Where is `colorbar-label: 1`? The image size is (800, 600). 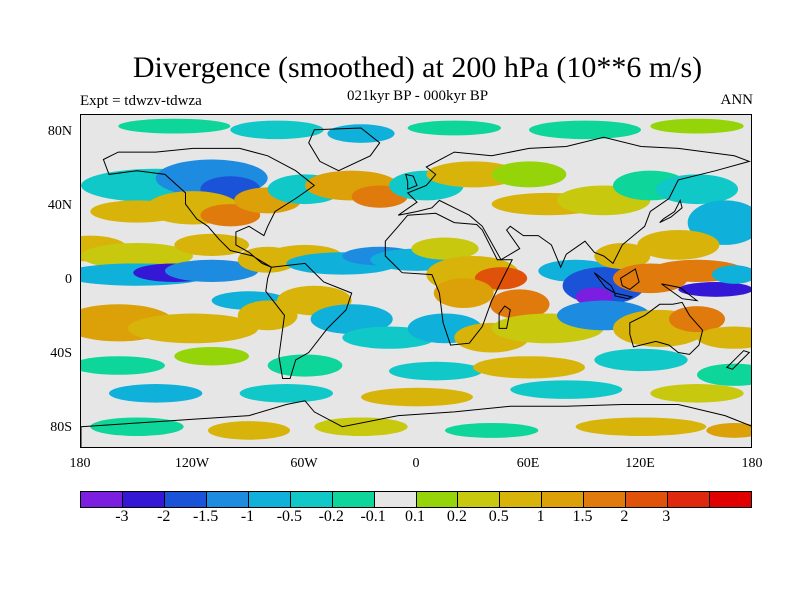 colorbar-label: 1 is located at coordinates (540, 516).